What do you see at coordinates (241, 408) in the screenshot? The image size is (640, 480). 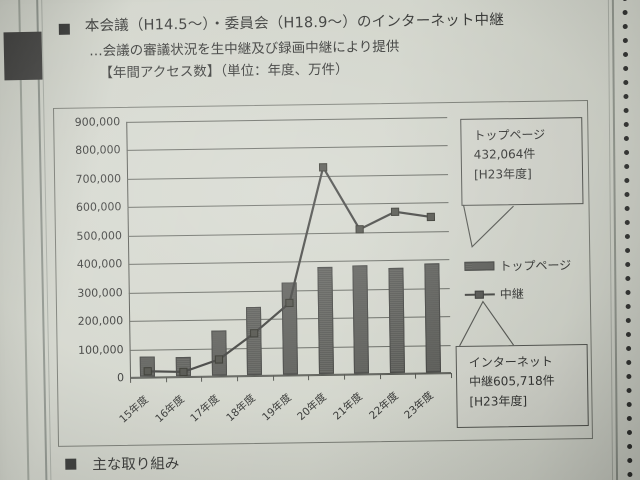 I see `x-axis-tick-label-18年度: 18年度` at bounding box center [241, 408].